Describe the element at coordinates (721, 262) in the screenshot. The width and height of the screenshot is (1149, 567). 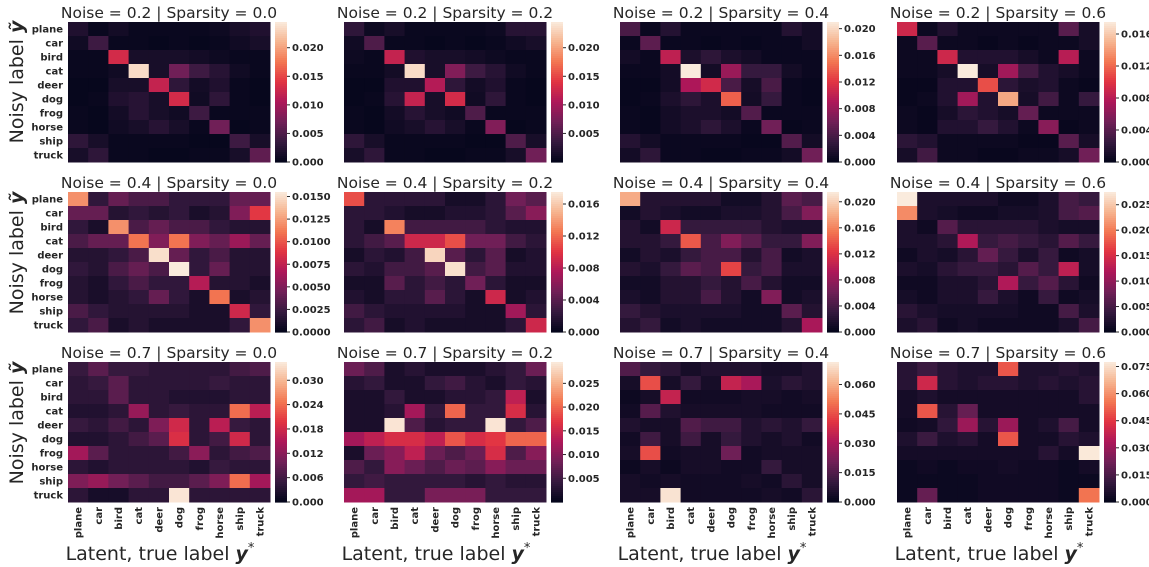
I see `heatmap-cells` at that location.